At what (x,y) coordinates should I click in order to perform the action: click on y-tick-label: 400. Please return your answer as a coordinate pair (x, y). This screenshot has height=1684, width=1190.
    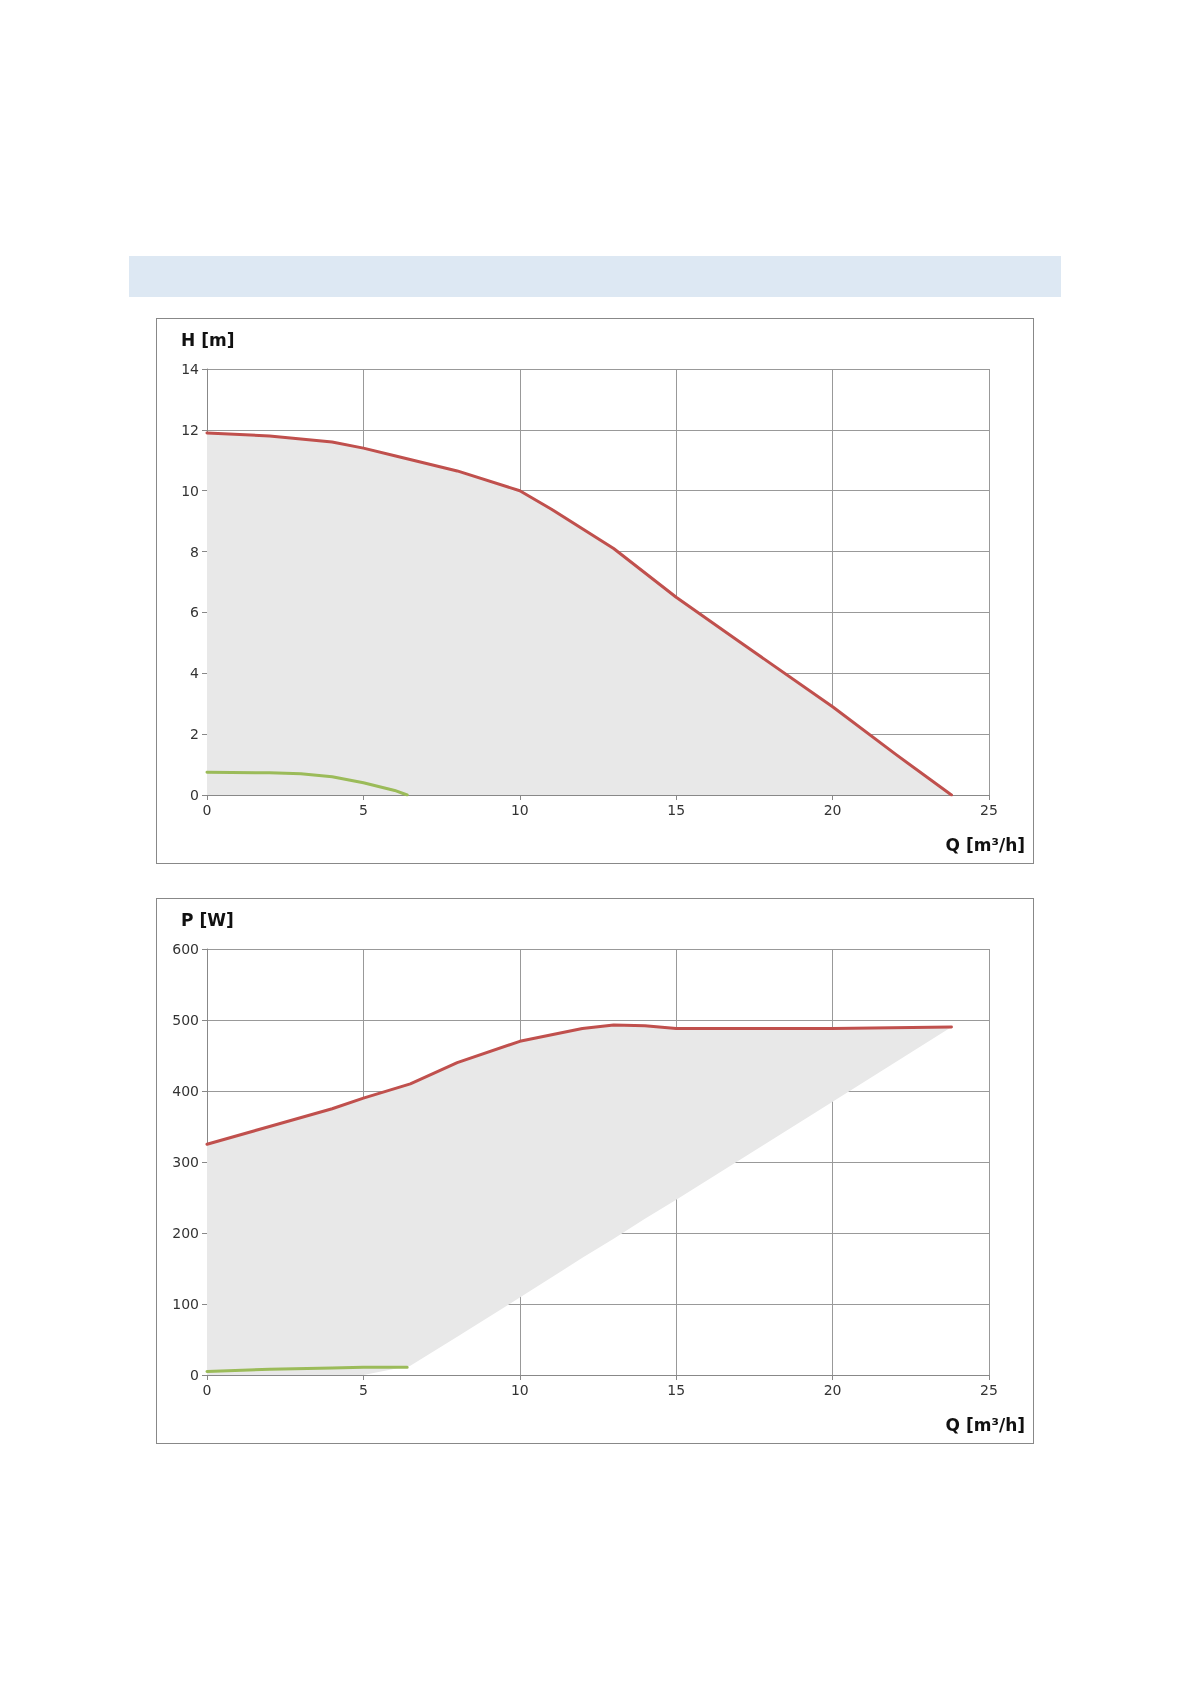
    Looking at the image, I should click on (185, 1091).